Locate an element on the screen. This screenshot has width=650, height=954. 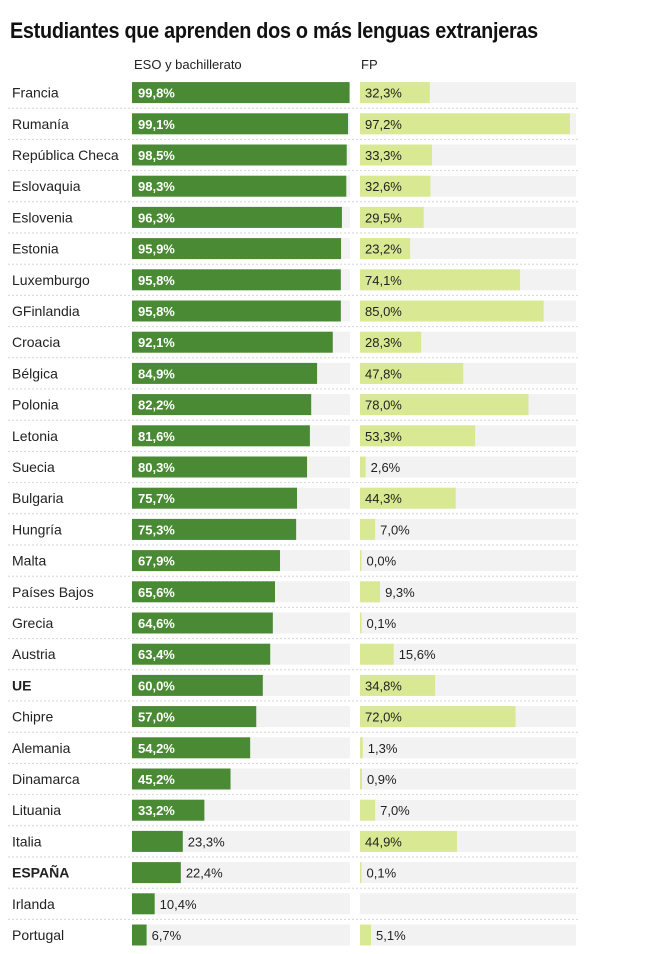
eso-value-label: 92,1% is located at coordinates (156, 342).